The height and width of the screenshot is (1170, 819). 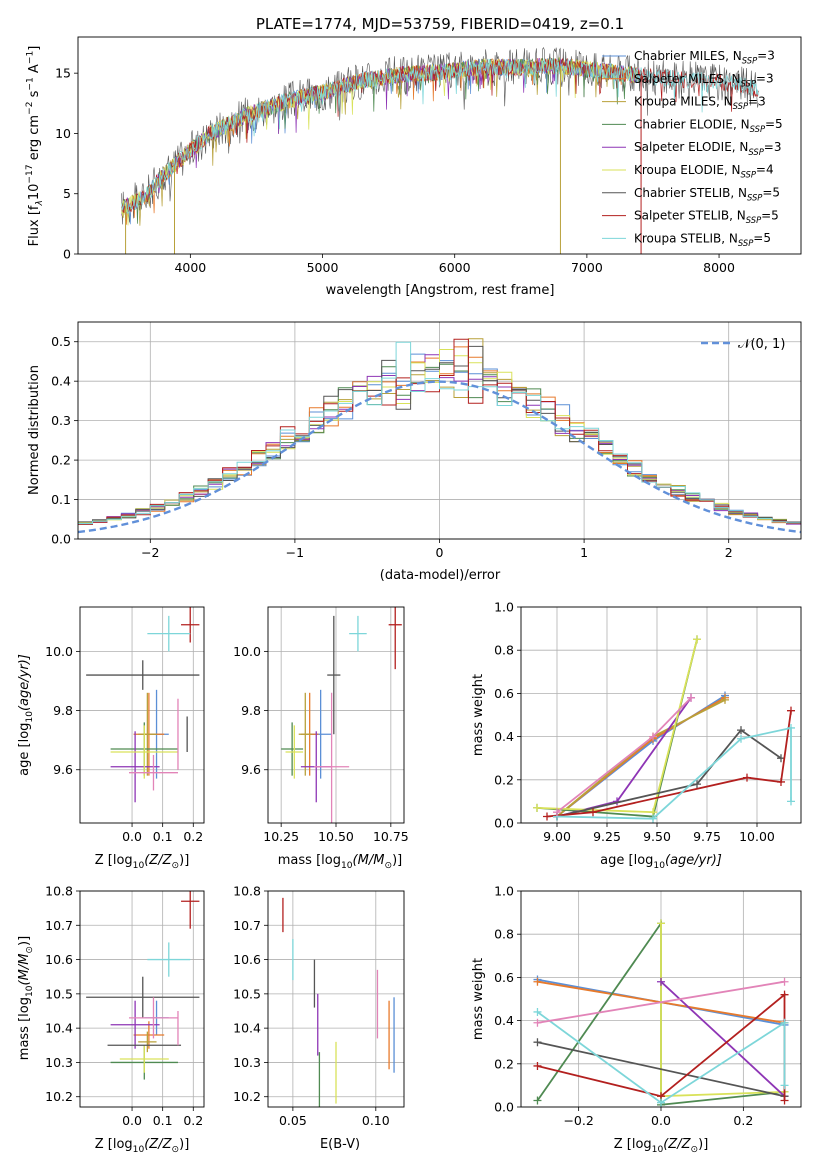 What do you see at coordinates (719, 267) in the screenshot?
I see `x-tick-label: 8000` at bounding box center [719, 267].